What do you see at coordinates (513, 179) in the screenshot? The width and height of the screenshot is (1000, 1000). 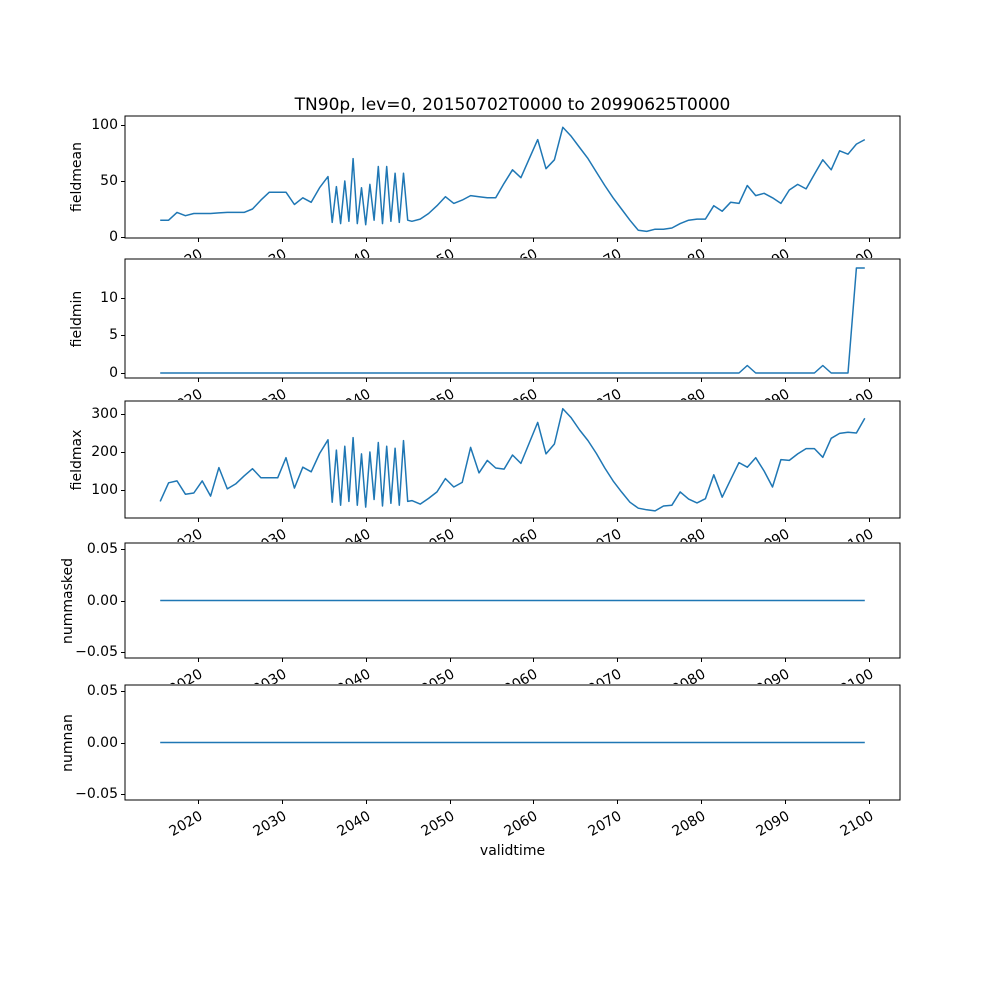 I see `series-line-fieldmean` at bounding box center [513, 179].